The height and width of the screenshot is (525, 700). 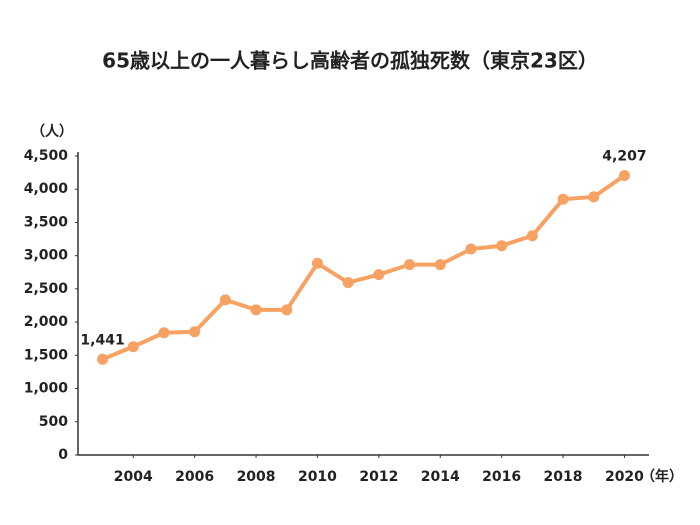 I want to click on x-tick-label: 2014, so click(x=440, y=477).